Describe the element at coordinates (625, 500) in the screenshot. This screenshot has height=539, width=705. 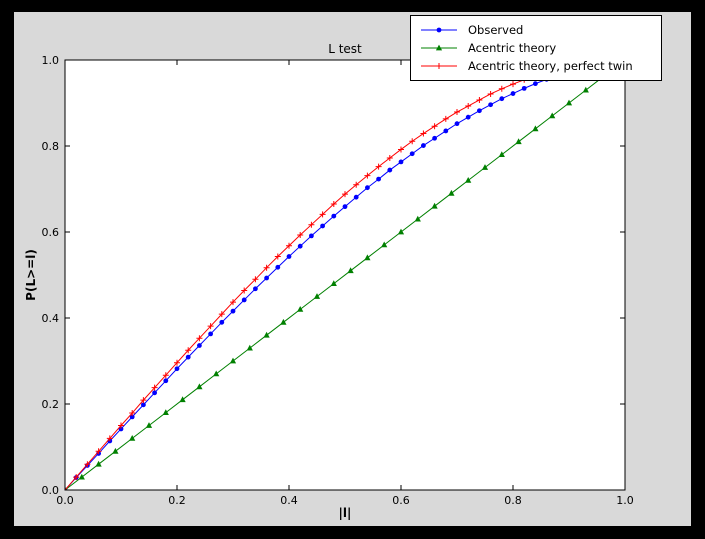
I see `x-tick-label: 1.0` at that location.